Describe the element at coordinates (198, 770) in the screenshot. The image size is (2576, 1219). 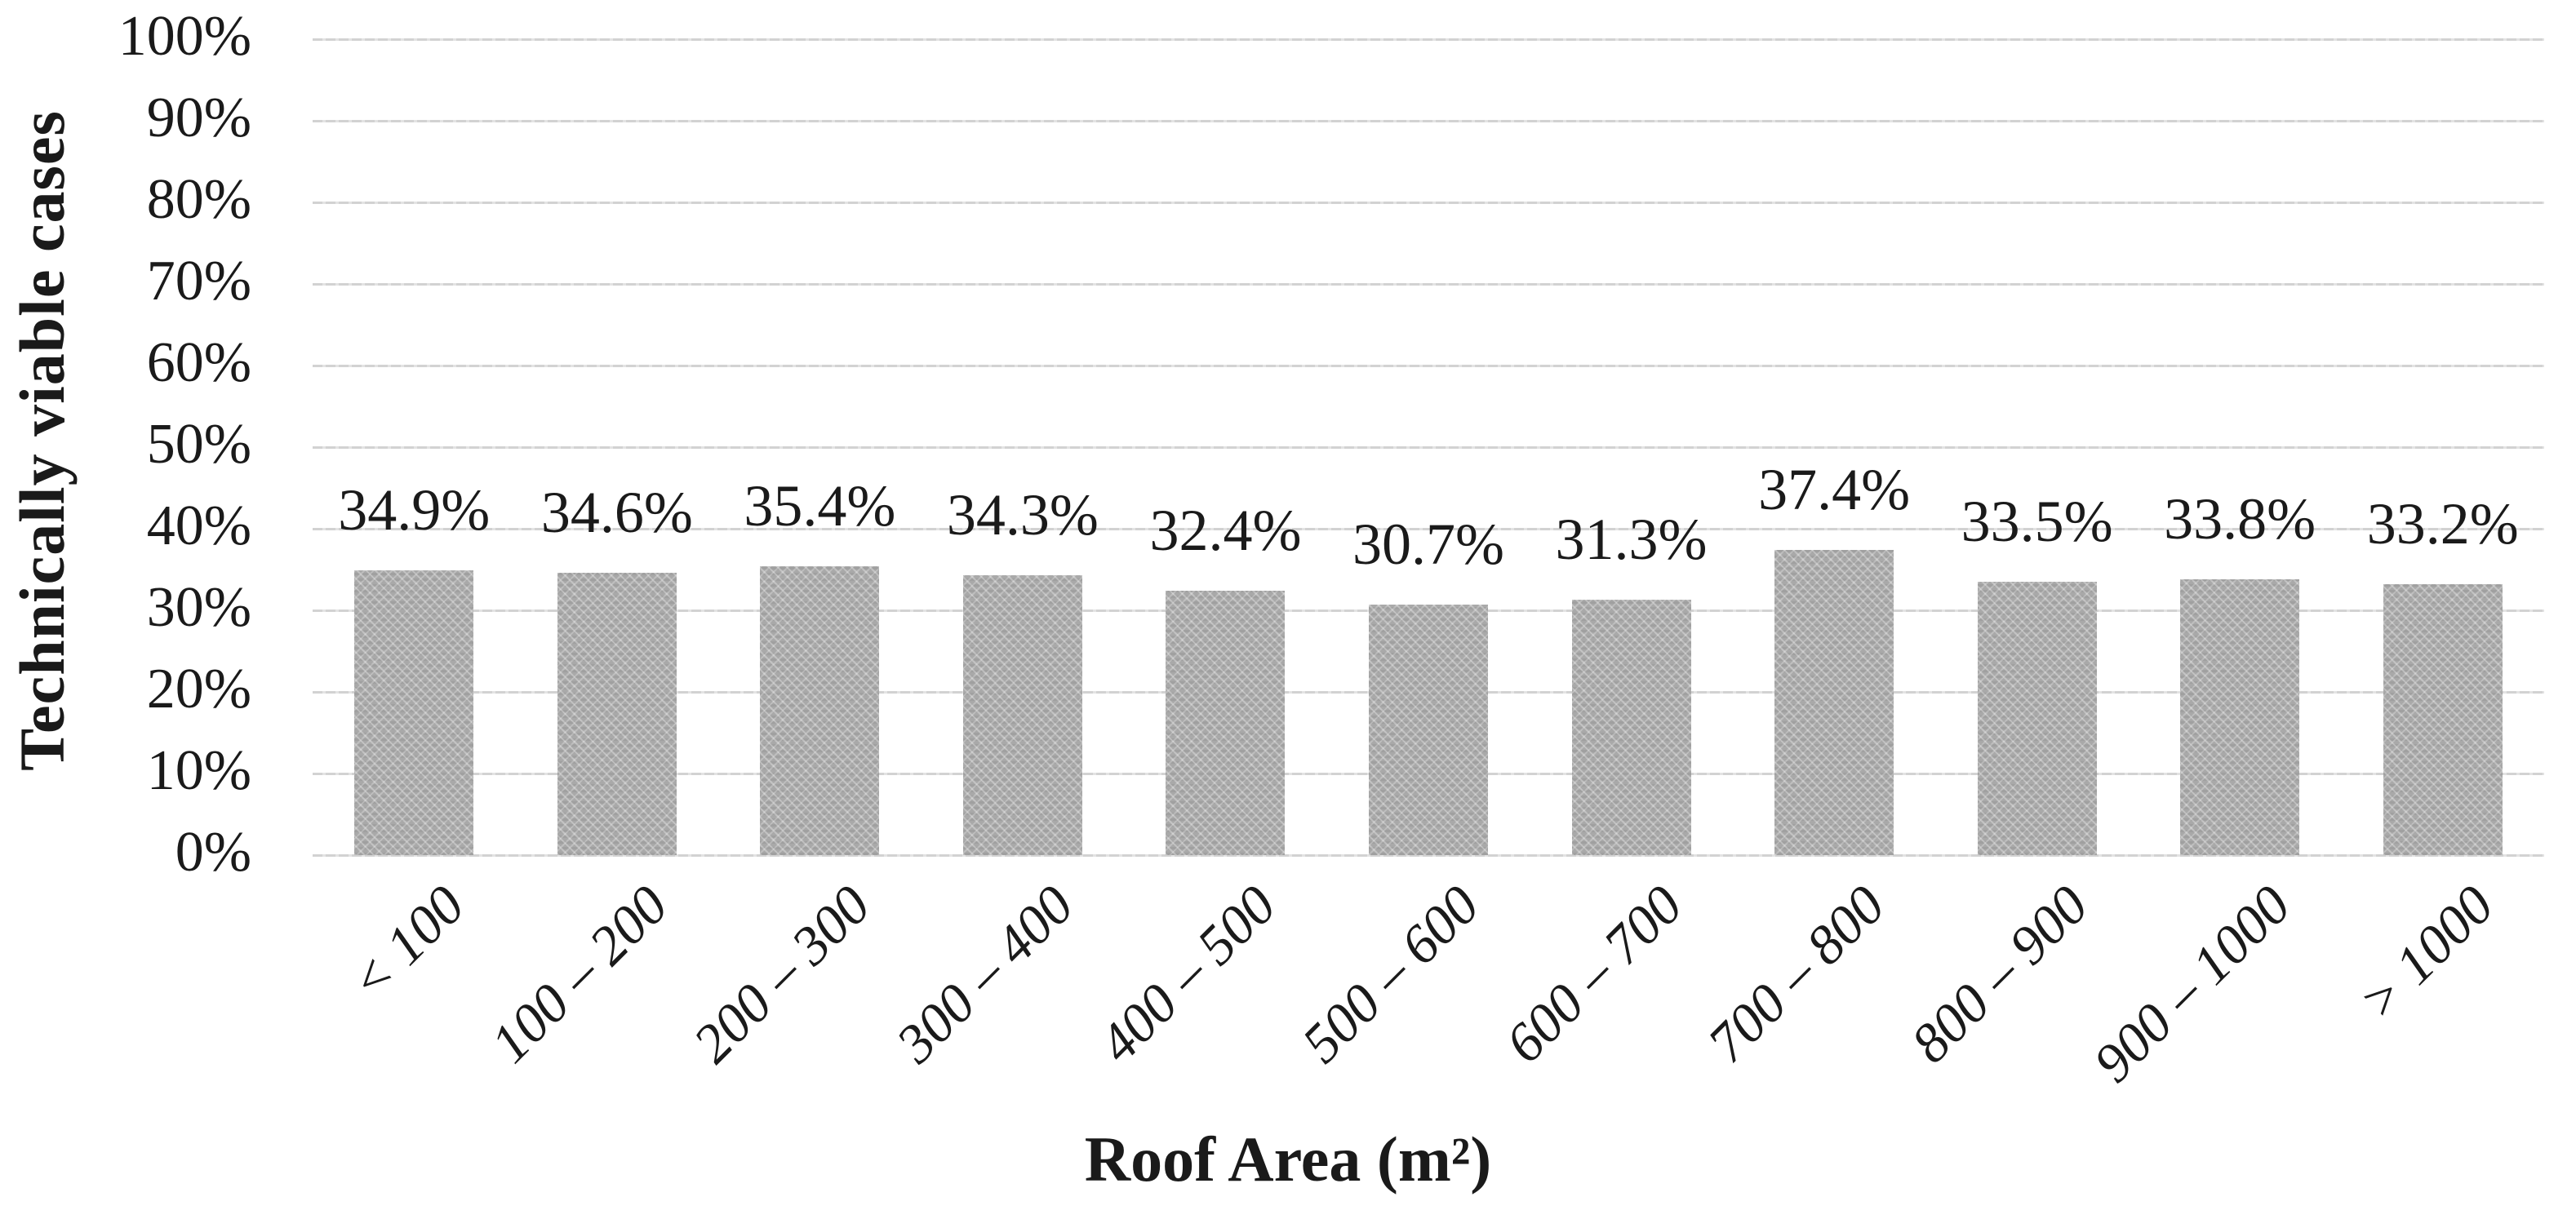
I see `y-tick-label: 10%` at that location.